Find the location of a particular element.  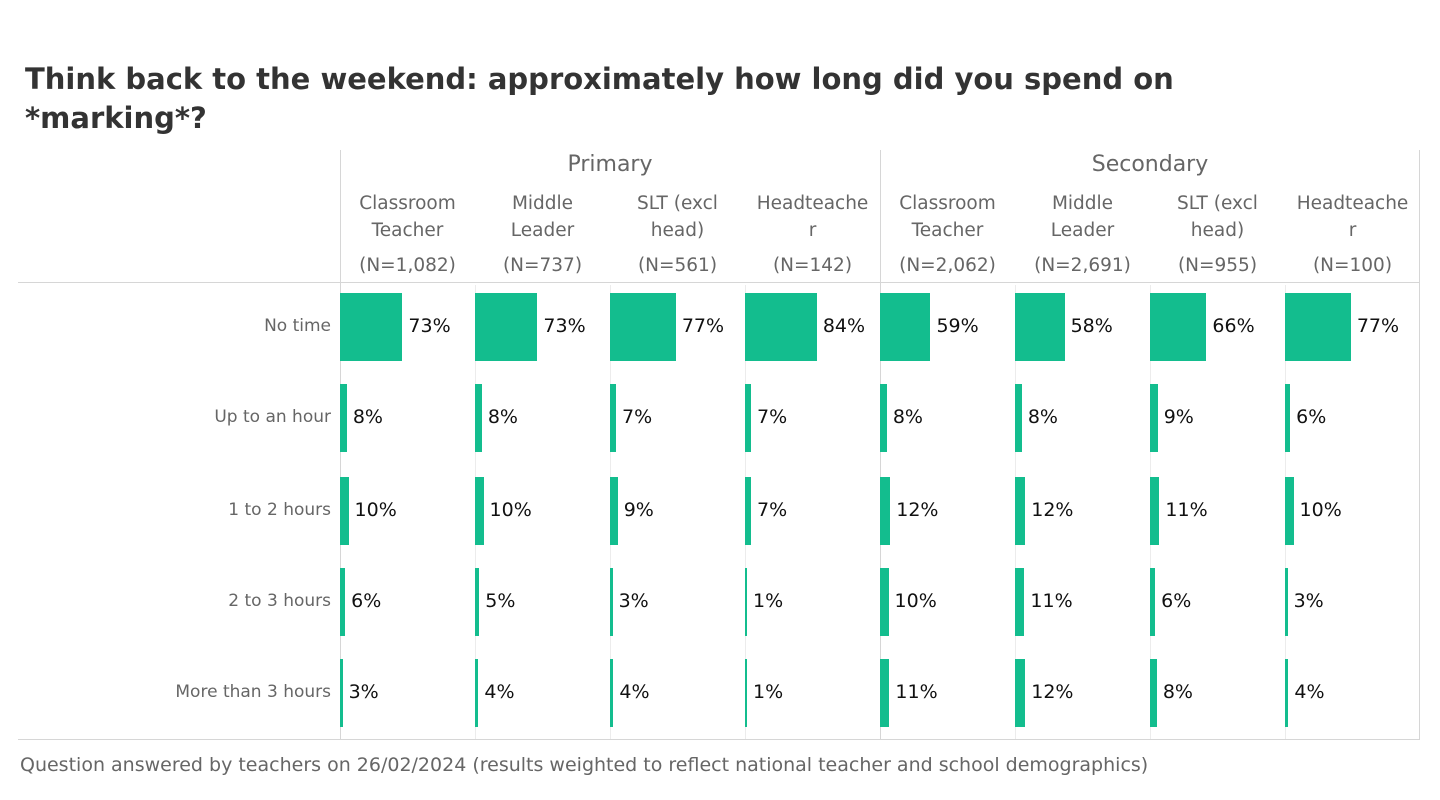

data-label: 59% is located at coordinates (957, 326).